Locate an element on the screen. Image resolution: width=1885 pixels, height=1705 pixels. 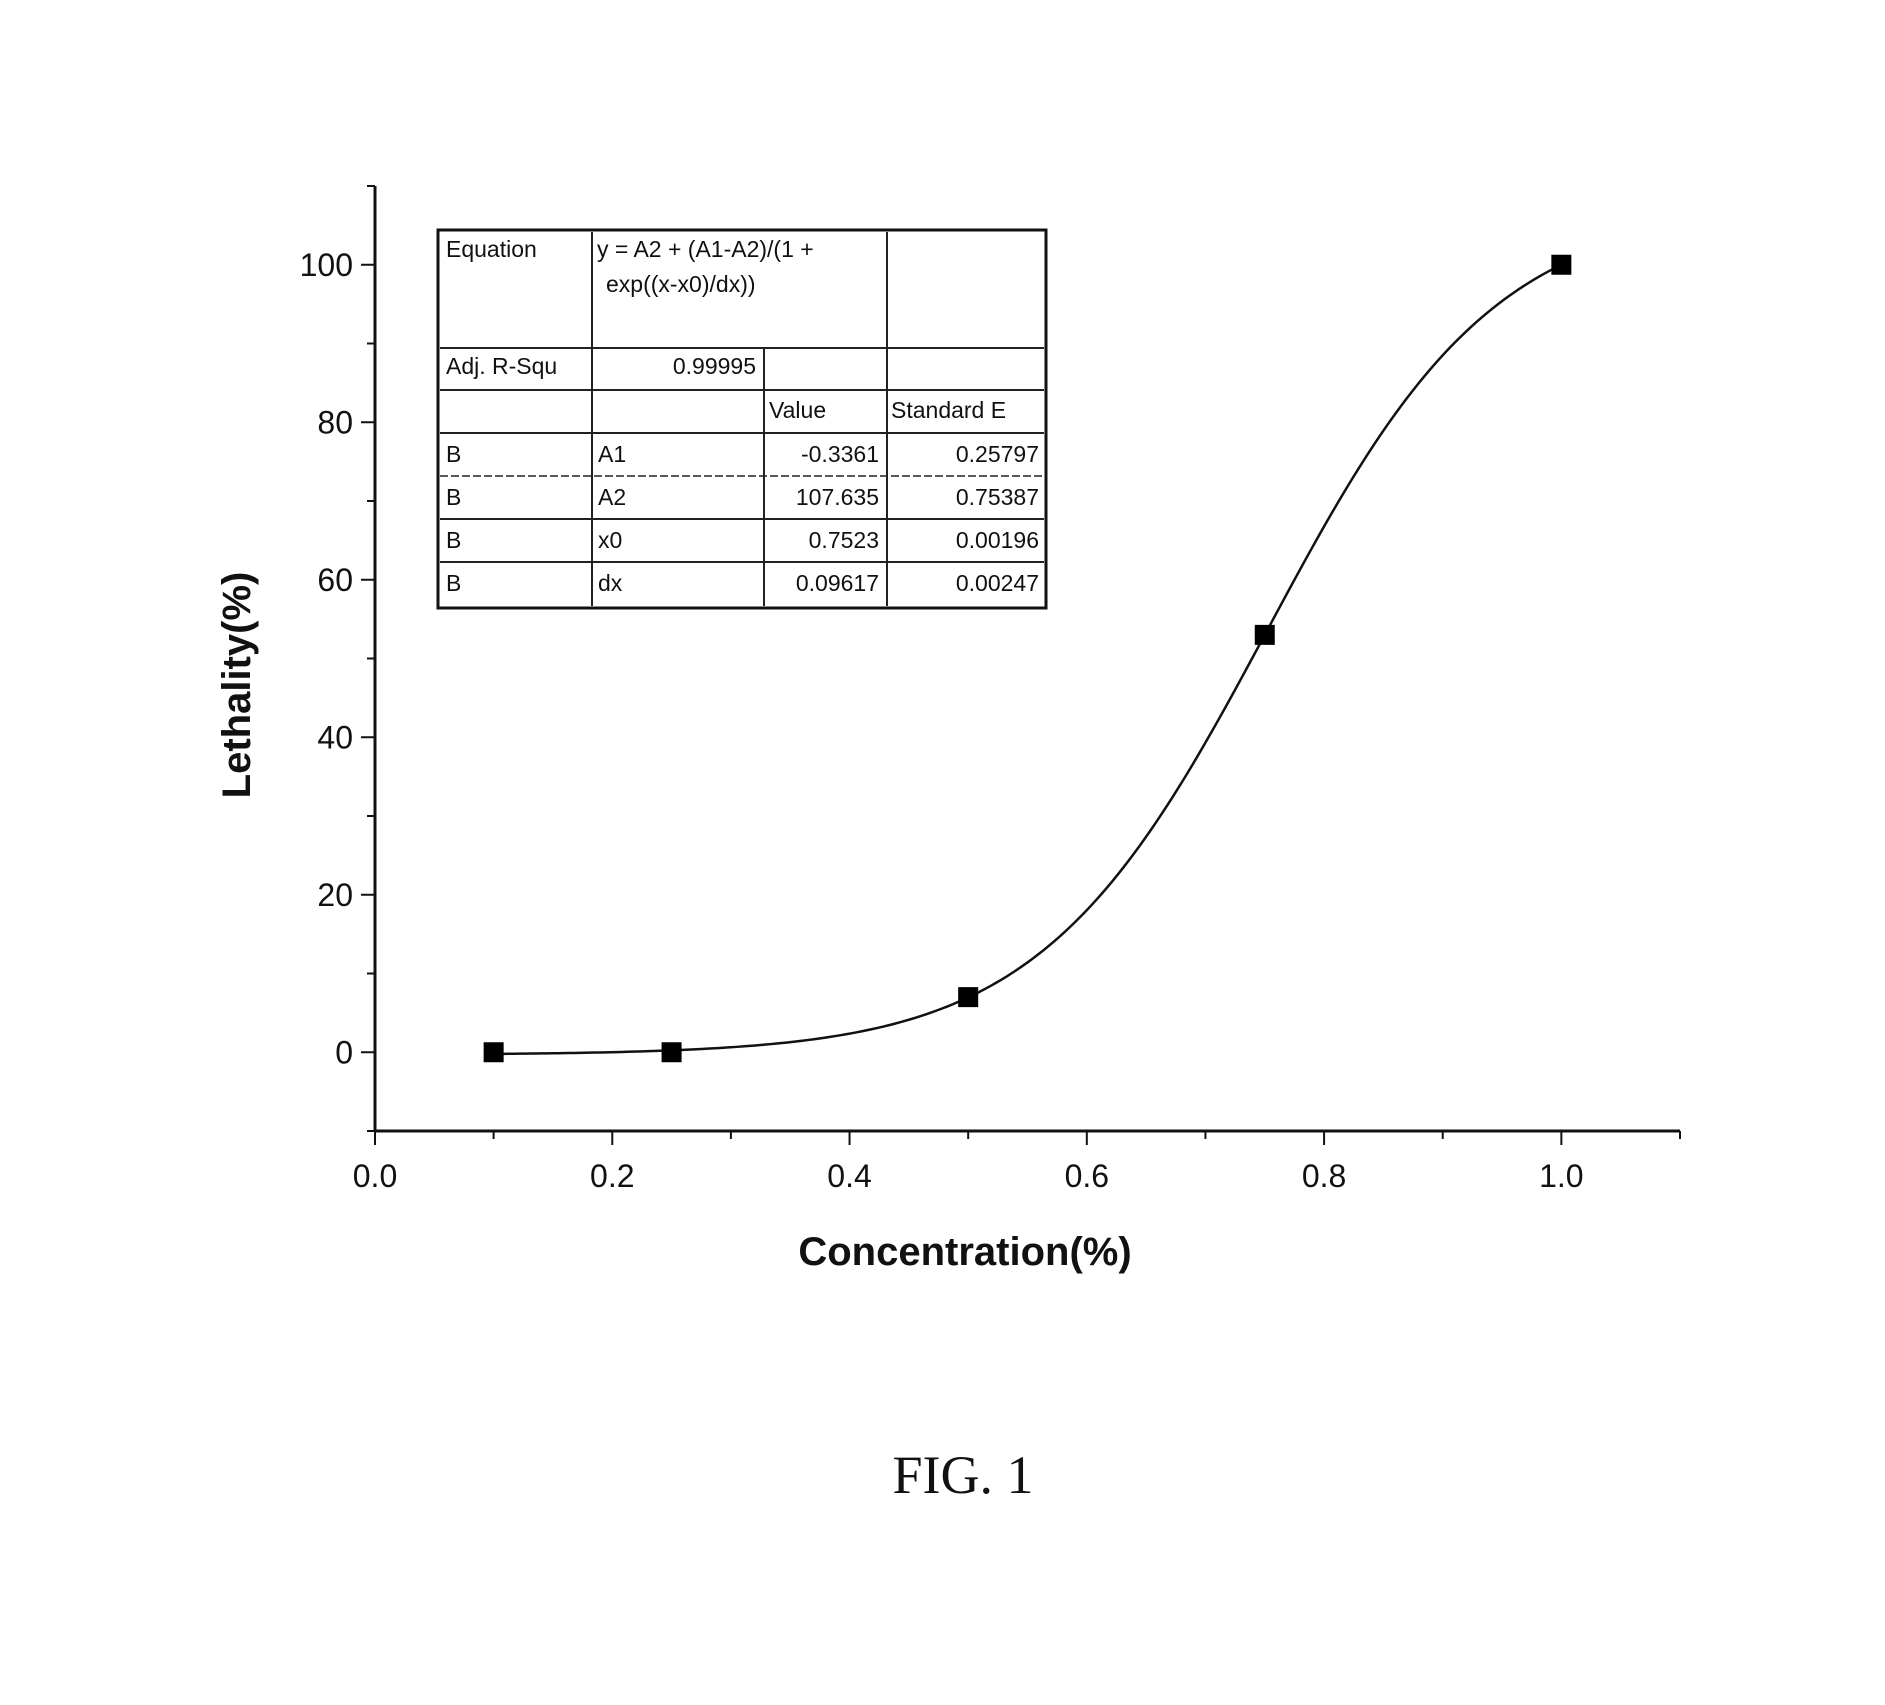
y-tick-label: 100 is located at coordinates (326, 265).